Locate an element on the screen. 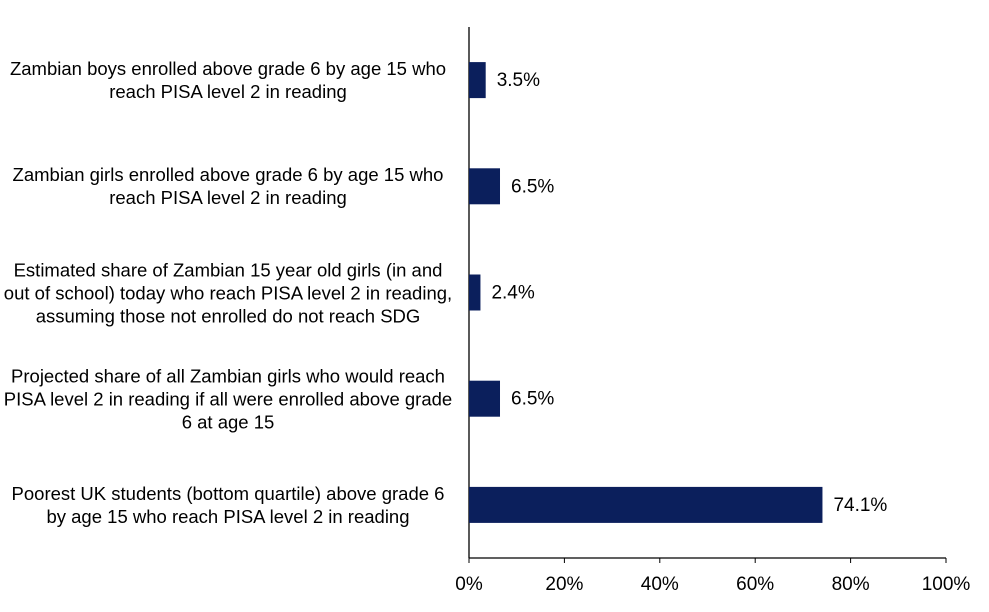 This screenshot has width=989, height=612. x-tick-label: 60% is located at coordinates (755, 584).